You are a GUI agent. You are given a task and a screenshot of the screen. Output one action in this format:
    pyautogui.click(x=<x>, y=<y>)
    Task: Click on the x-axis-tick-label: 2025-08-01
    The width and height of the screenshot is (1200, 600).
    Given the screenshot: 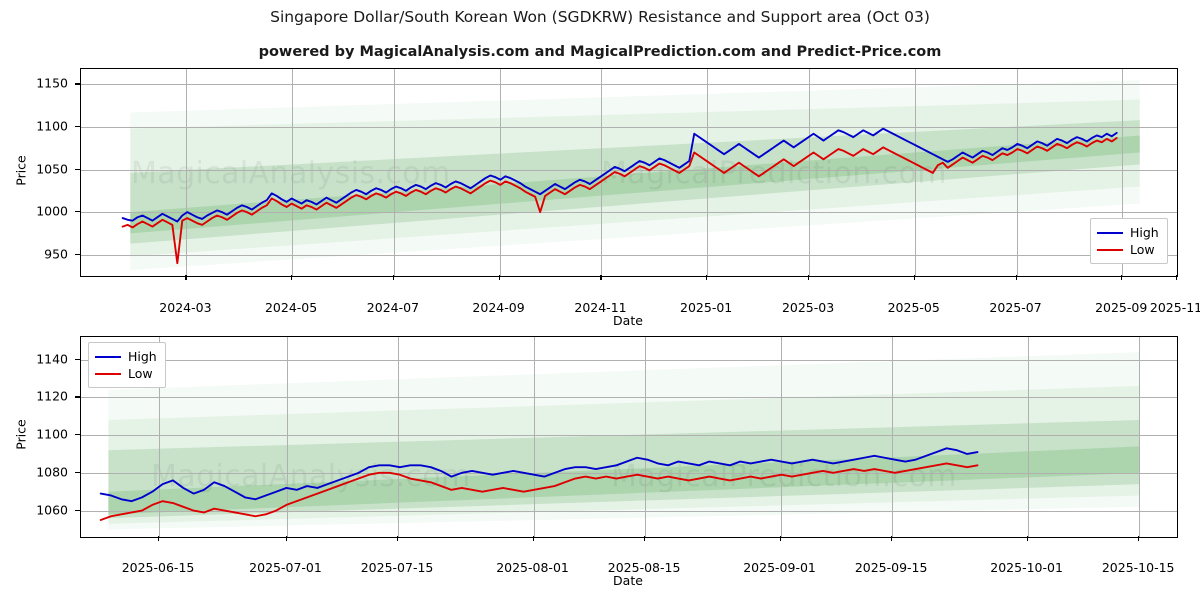 What is the action you would take?
    pyautogui.click(x=532, y=567)
    